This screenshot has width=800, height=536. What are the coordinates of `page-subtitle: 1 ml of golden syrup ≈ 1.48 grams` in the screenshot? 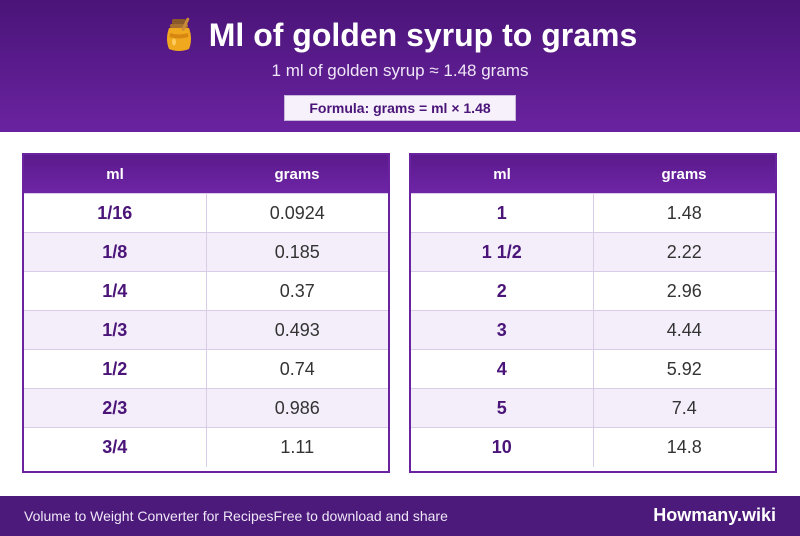 It's located at (400, 70).